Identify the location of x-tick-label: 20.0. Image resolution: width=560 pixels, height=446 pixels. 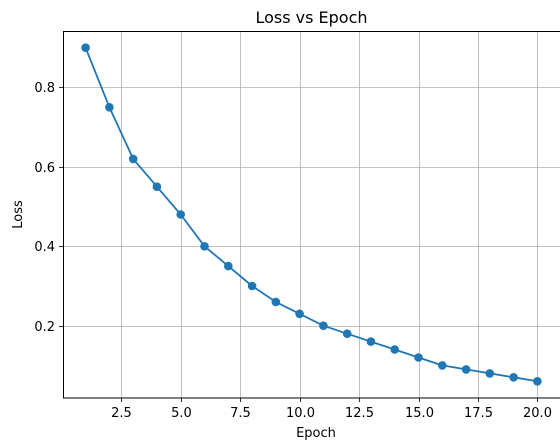
(537, 413).